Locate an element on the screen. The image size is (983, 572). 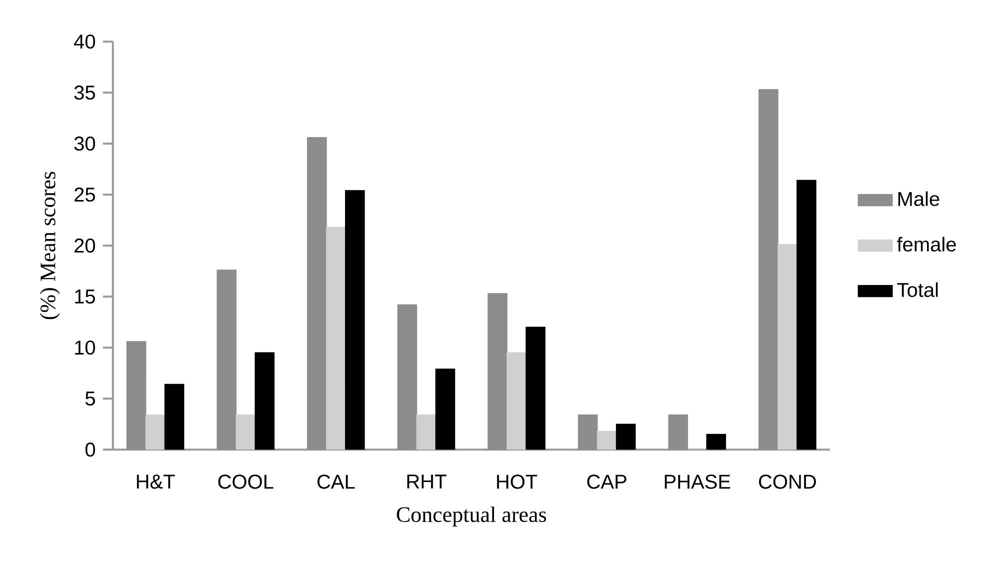
y-tick-label: 15 is located at coordinates (85, 297).